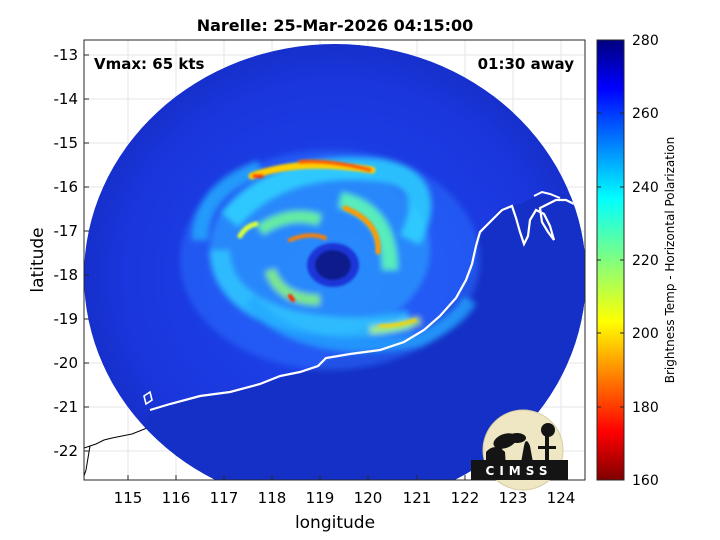  What do you see at coordinates (66, 451) in the screenshot?
I see `y-tick-label: -22` at bounding box center [66, 451].